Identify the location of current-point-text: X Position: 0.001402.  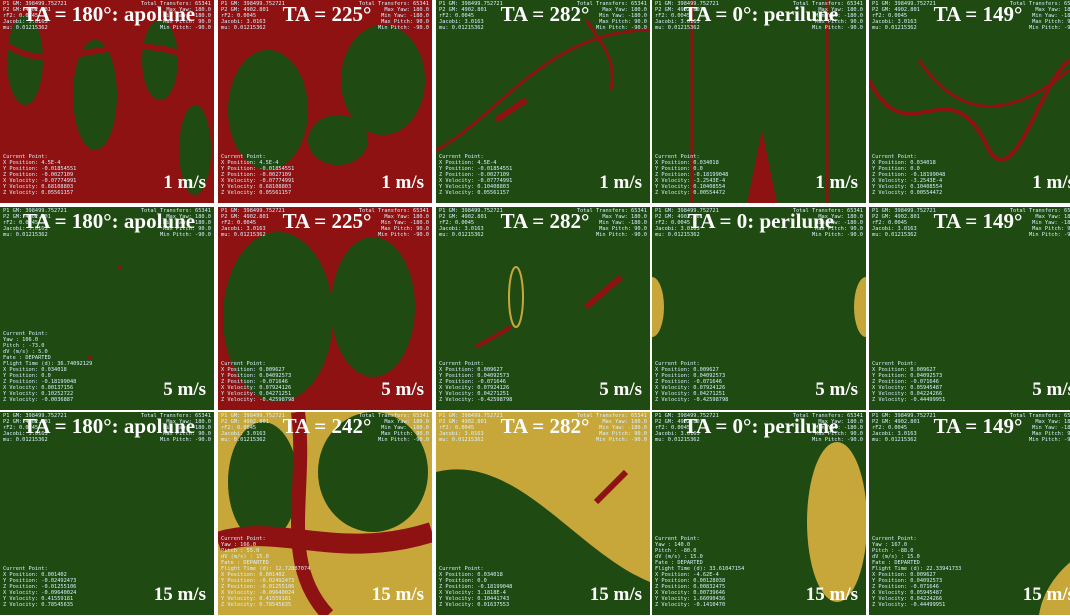
(253, 575).